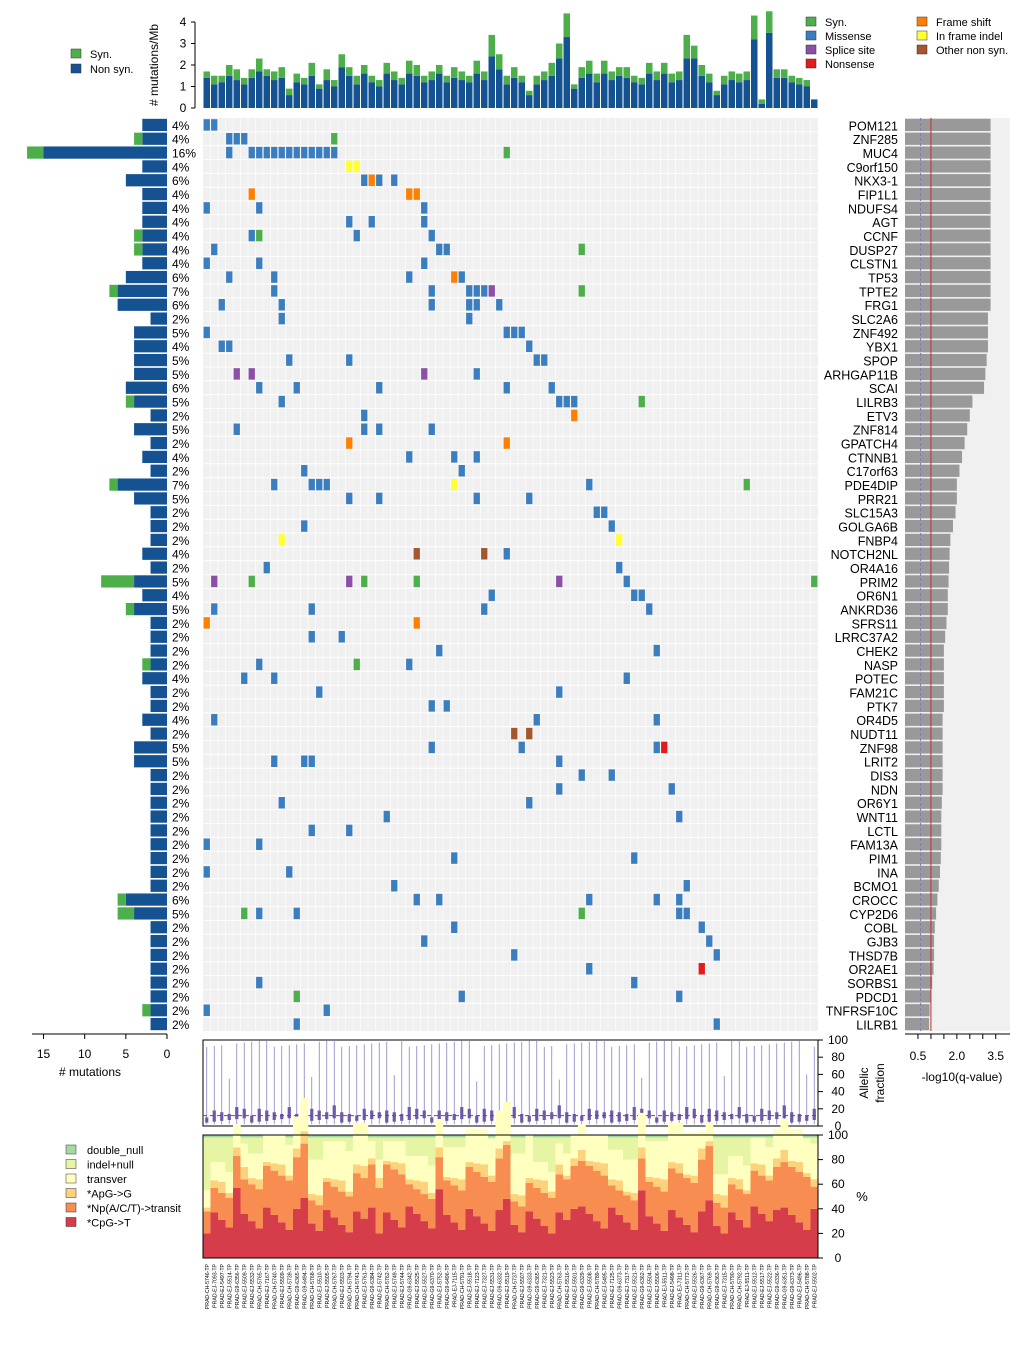 Image resolution: width=1020 pixels, height=1368 pixels. I want to click on sample-label: PRAD-EJ-5761-TP, so click(365, 1285).